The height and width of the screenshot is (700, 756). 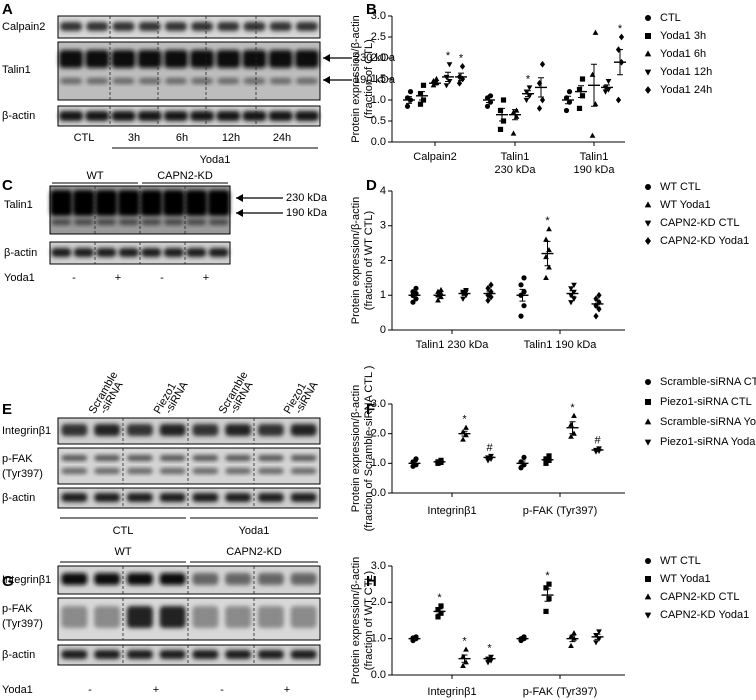 I want to click on y-tick-label: 3.0, so click(x=378, y=404).